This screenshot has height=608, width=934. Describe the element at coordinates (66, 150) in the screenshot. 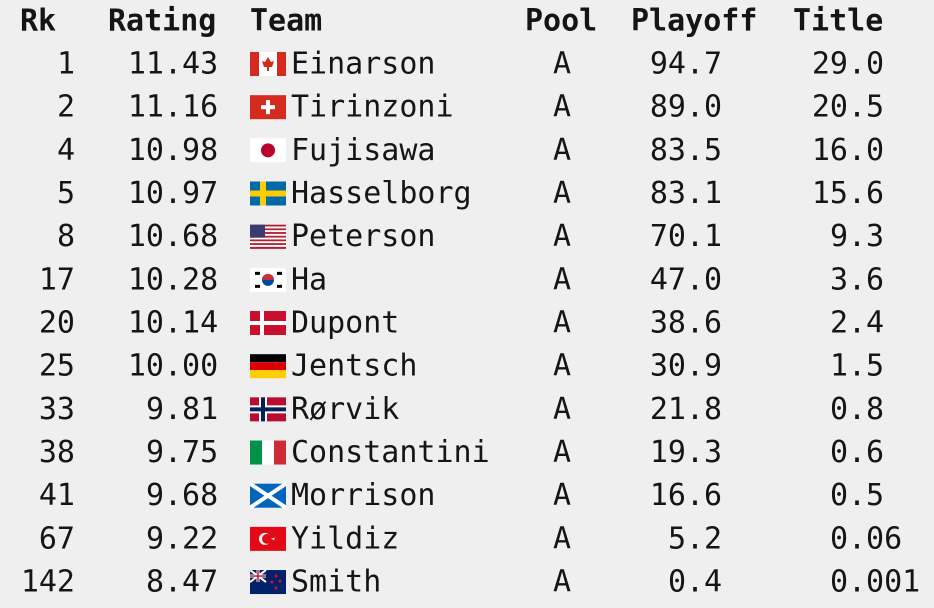

I see `rank: 4` at that location.